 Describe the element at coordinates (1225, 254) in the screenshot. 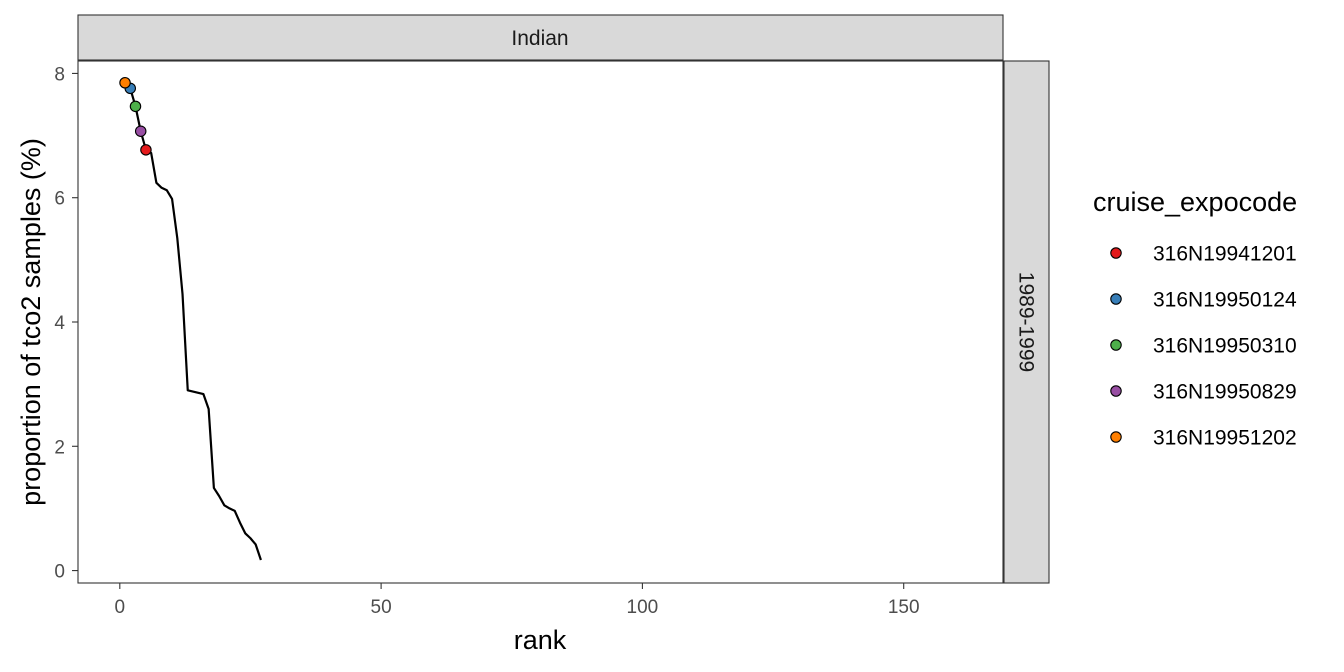

I see `legend-label-316N19941201: 316N19941201` at that location.